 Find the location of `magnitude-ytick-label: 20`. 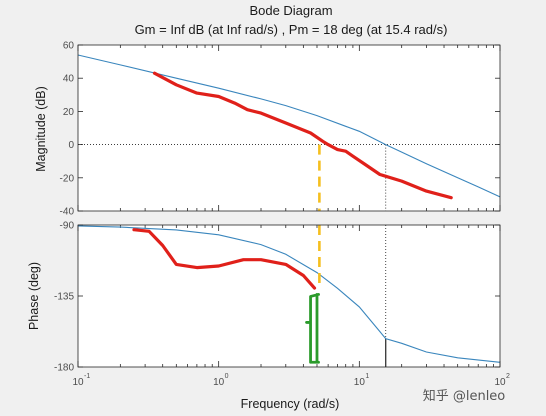

magnitude-ytick-label: 20 is located at coordinates (69, 112).